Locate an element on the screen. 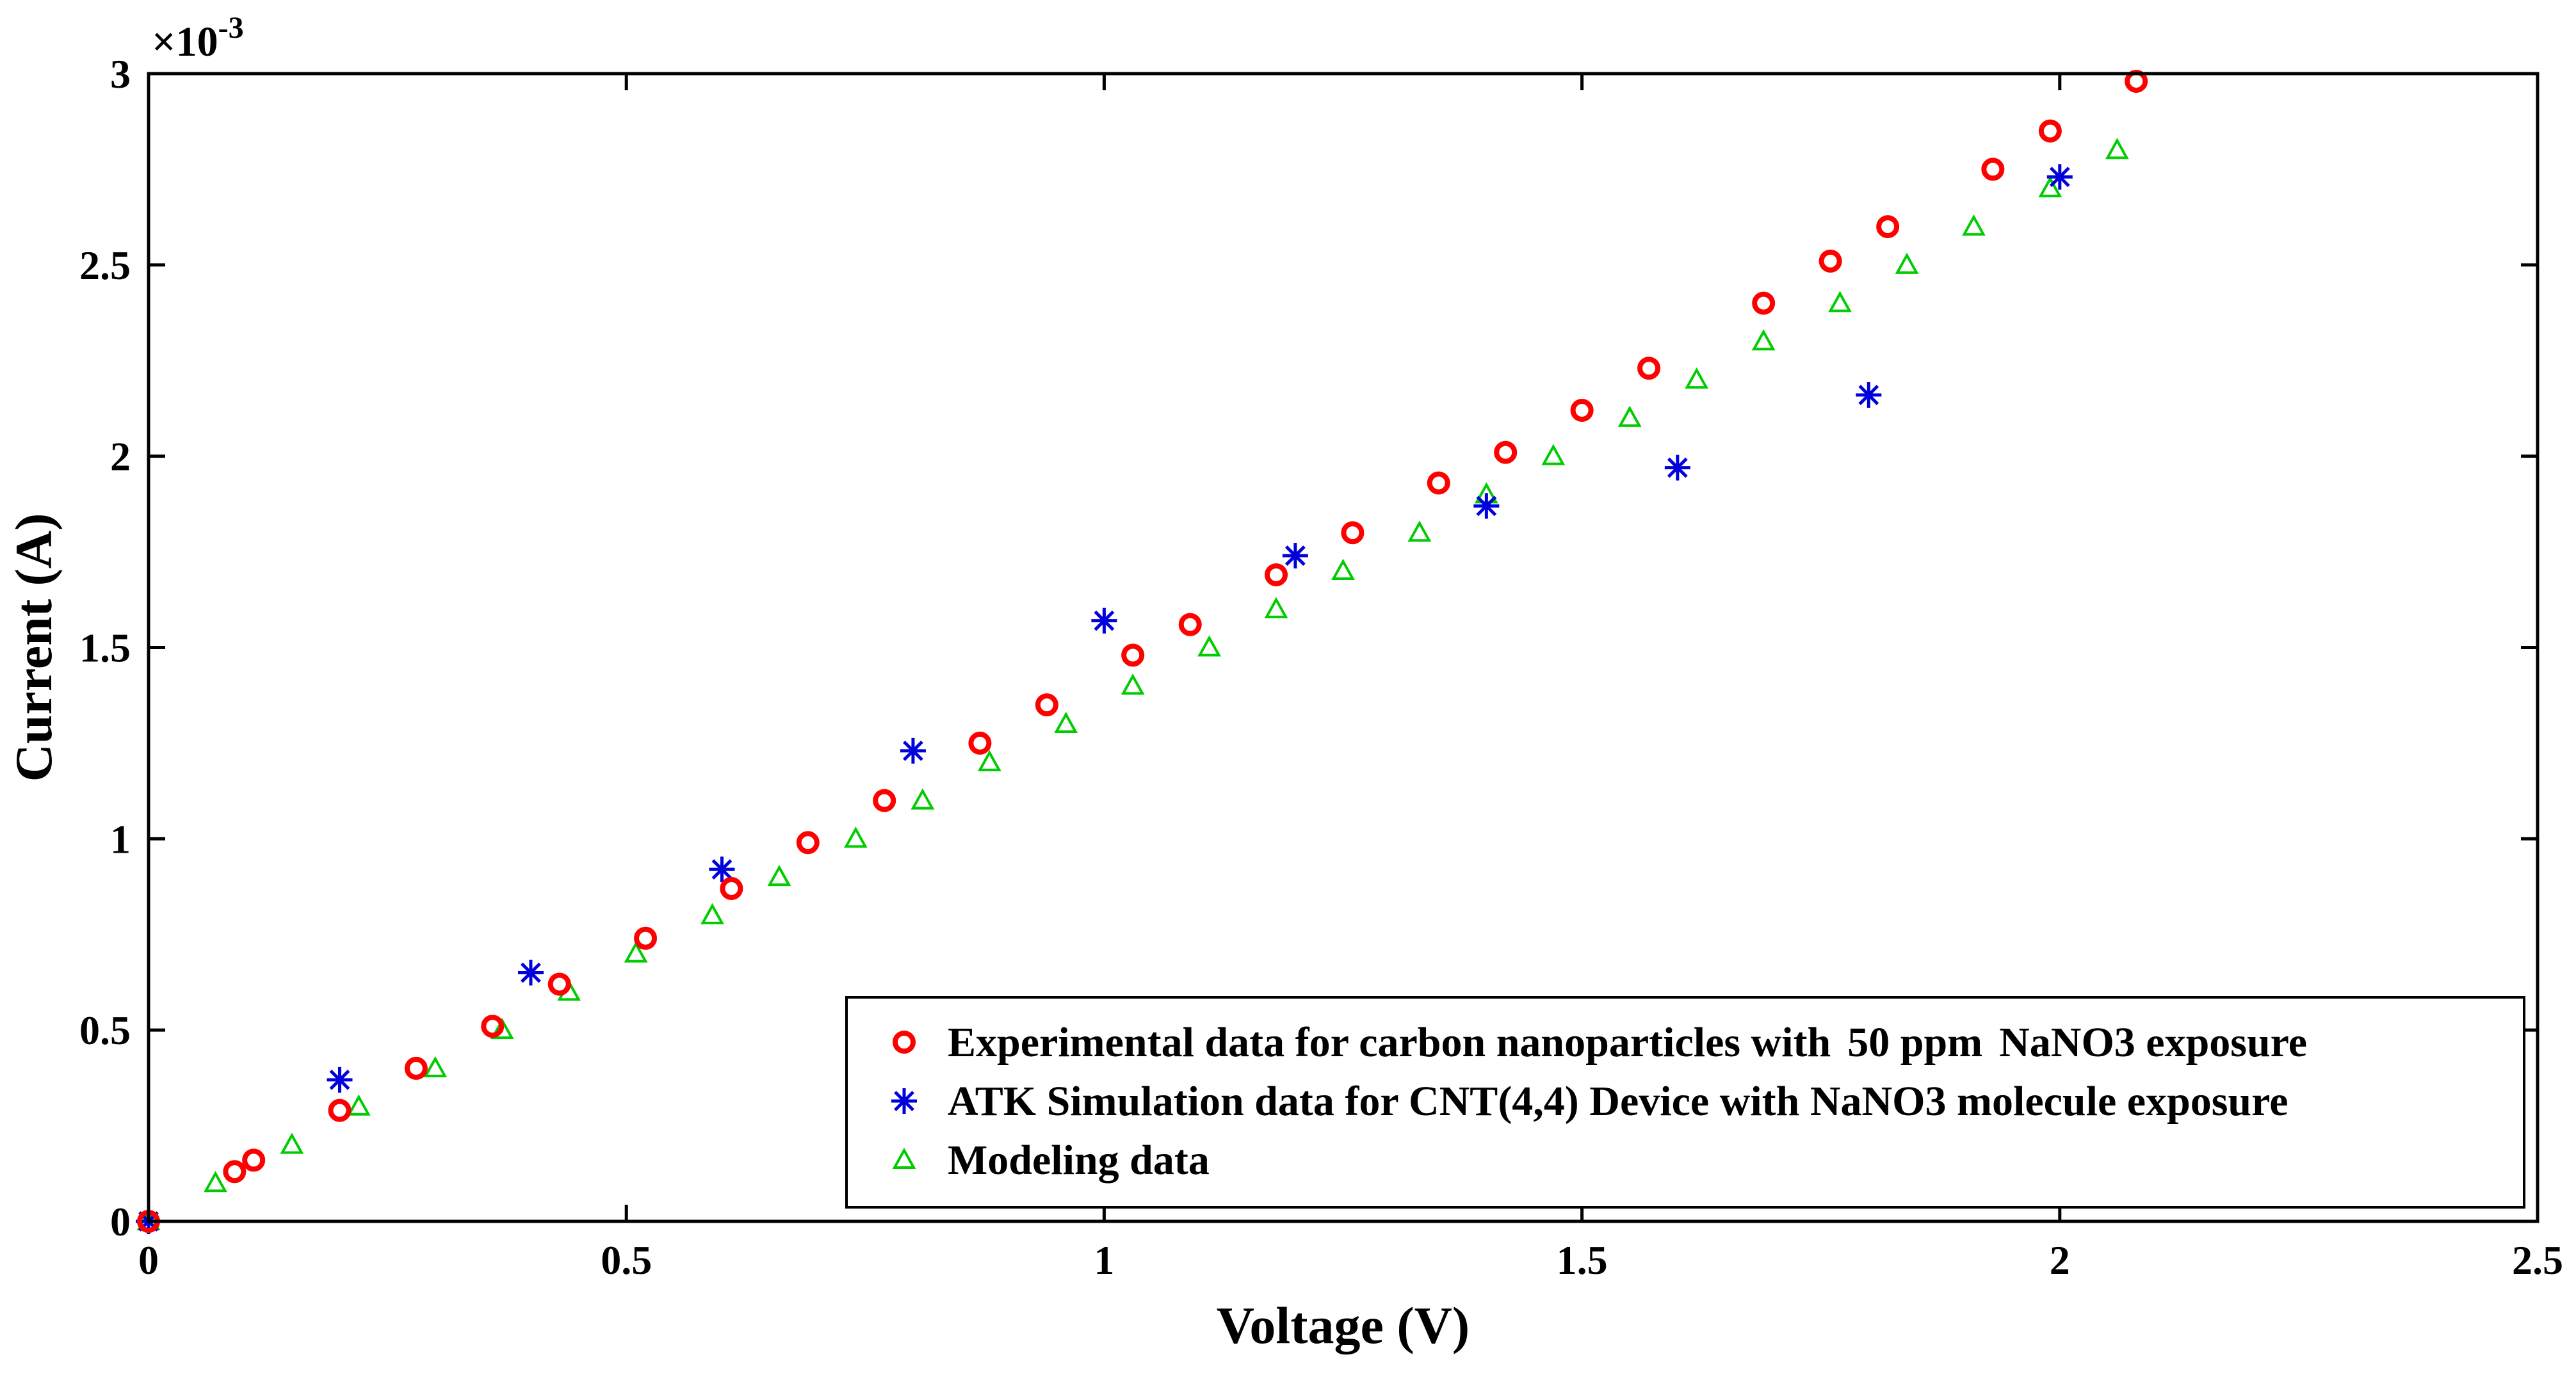 The image size is (2576, 1375). legend-experimental-concentration: 50 ppm is located at coordinates (1914, 1042).